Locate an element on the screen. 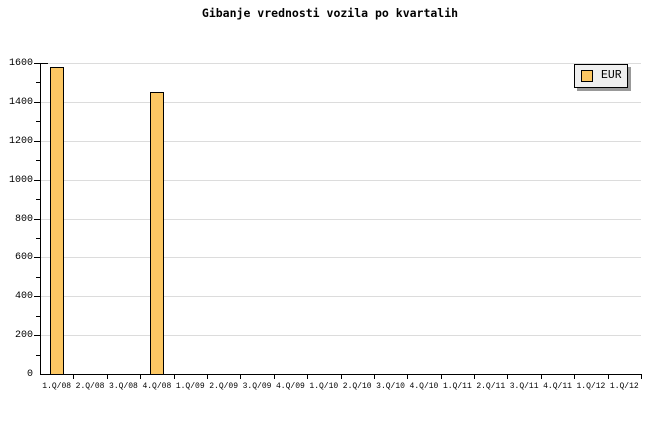  x-tick-label: 1.Q/08 is located at coordinates (57, 386).